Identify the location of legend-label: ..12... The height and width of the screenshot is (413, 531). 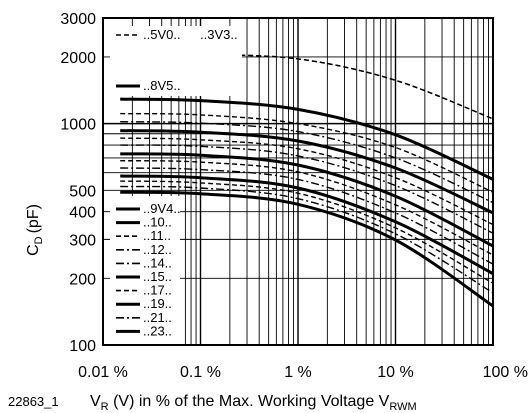
(157, 249).